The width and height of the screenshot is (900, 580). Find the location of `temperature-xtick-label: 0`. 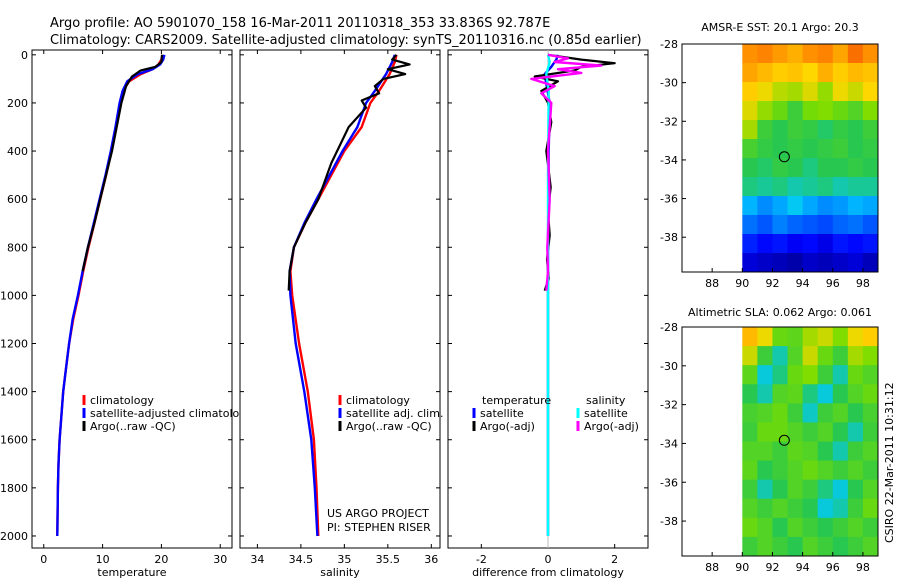

temperature-xtick-label: 0 is located at coordinates (43, 559).